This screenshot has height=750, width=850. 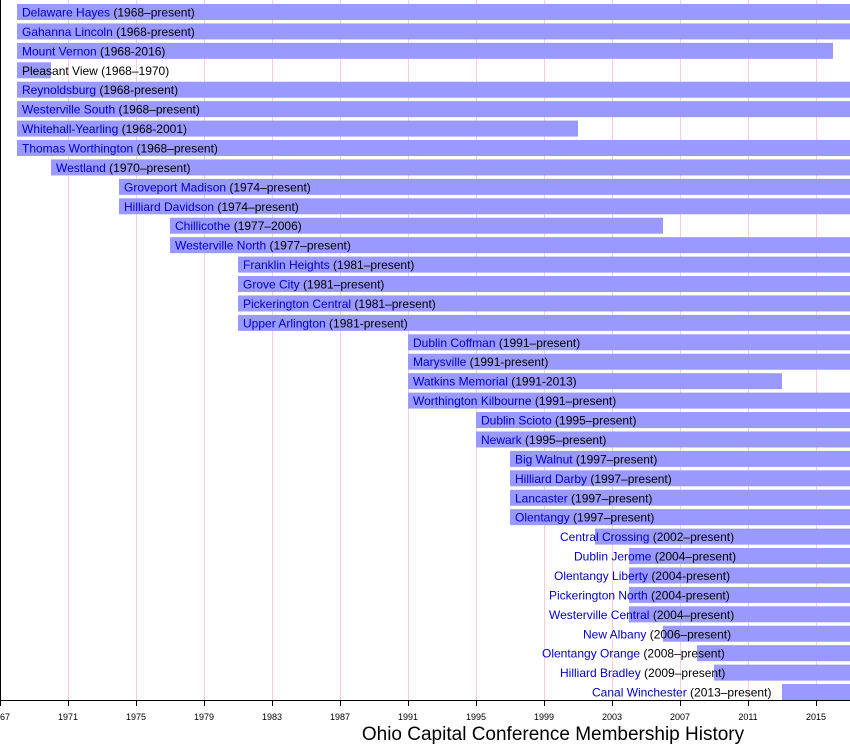 What do you see at coordinates (598, 595) in the screenshot?
I see `school-name: Pickerington North` at bounding box center [598, 595].